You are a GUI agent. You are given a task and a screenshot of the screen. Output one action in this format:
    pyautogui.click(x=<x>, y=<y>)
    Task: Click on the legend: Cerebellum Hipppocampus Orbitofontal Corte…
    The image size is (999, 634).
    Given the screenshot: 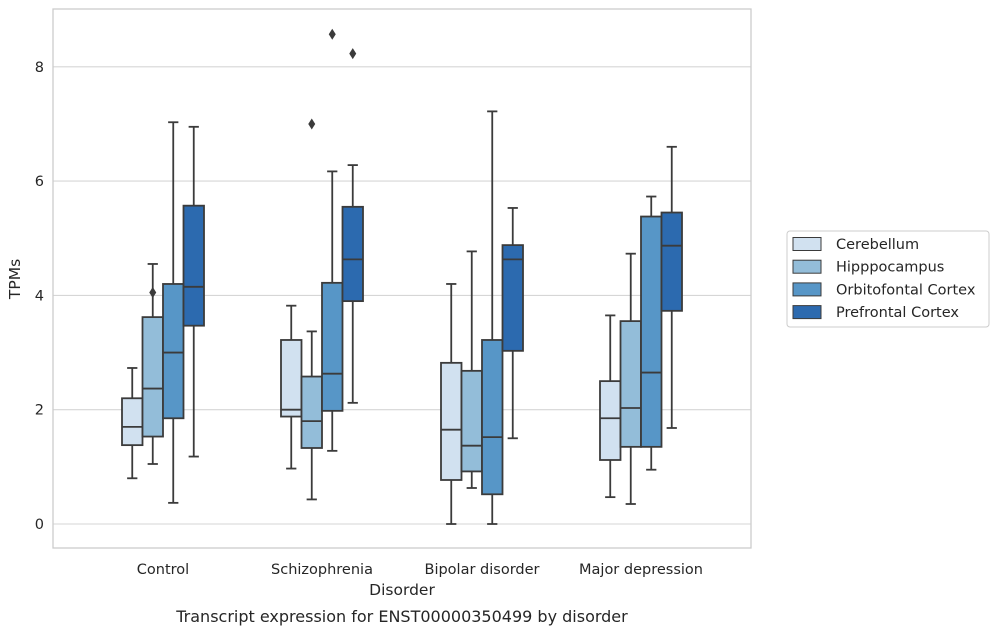 What is the action you would take?
    pyautogui.click(x=888, y=279)
    